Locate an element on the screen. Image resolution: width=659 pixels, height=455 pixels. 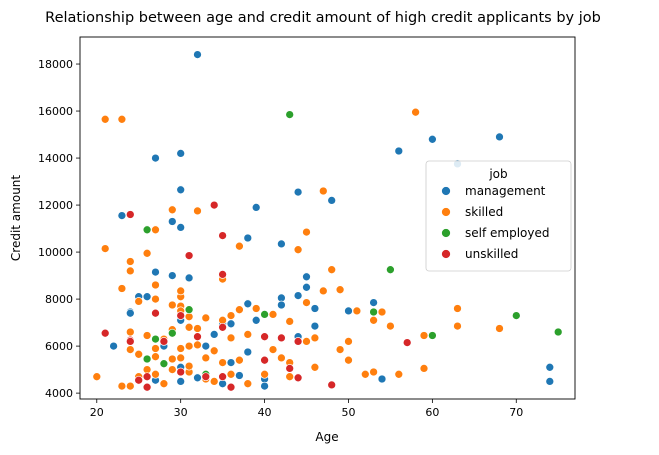
legend-title: job is located at coordinates (497, 174).